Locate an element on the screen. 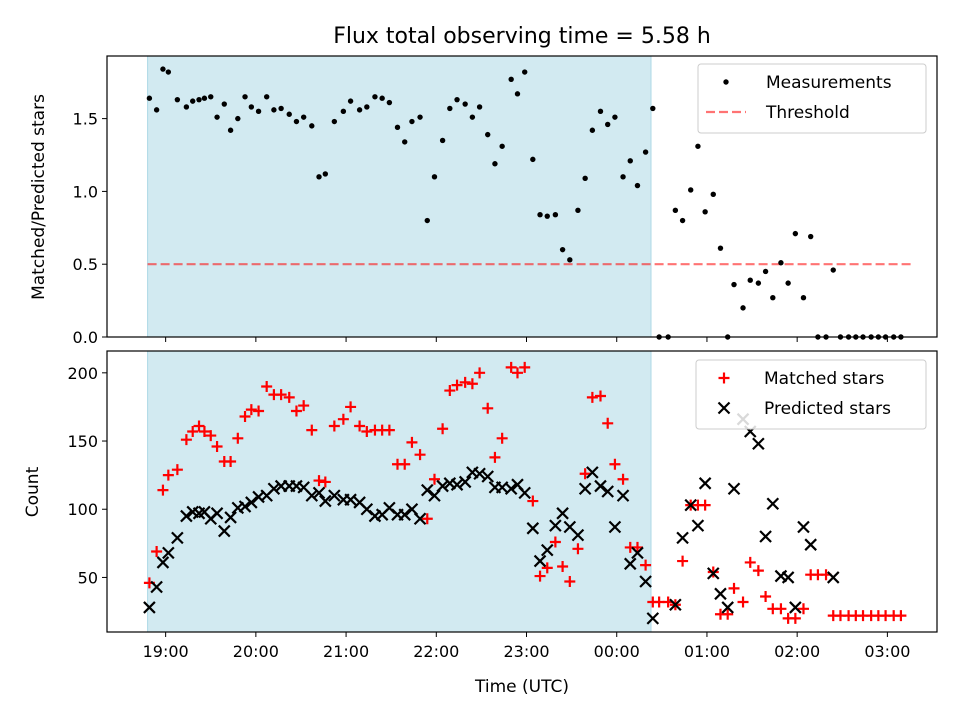  x-tick-label: 00:00 is located at coordinates (617, 651).